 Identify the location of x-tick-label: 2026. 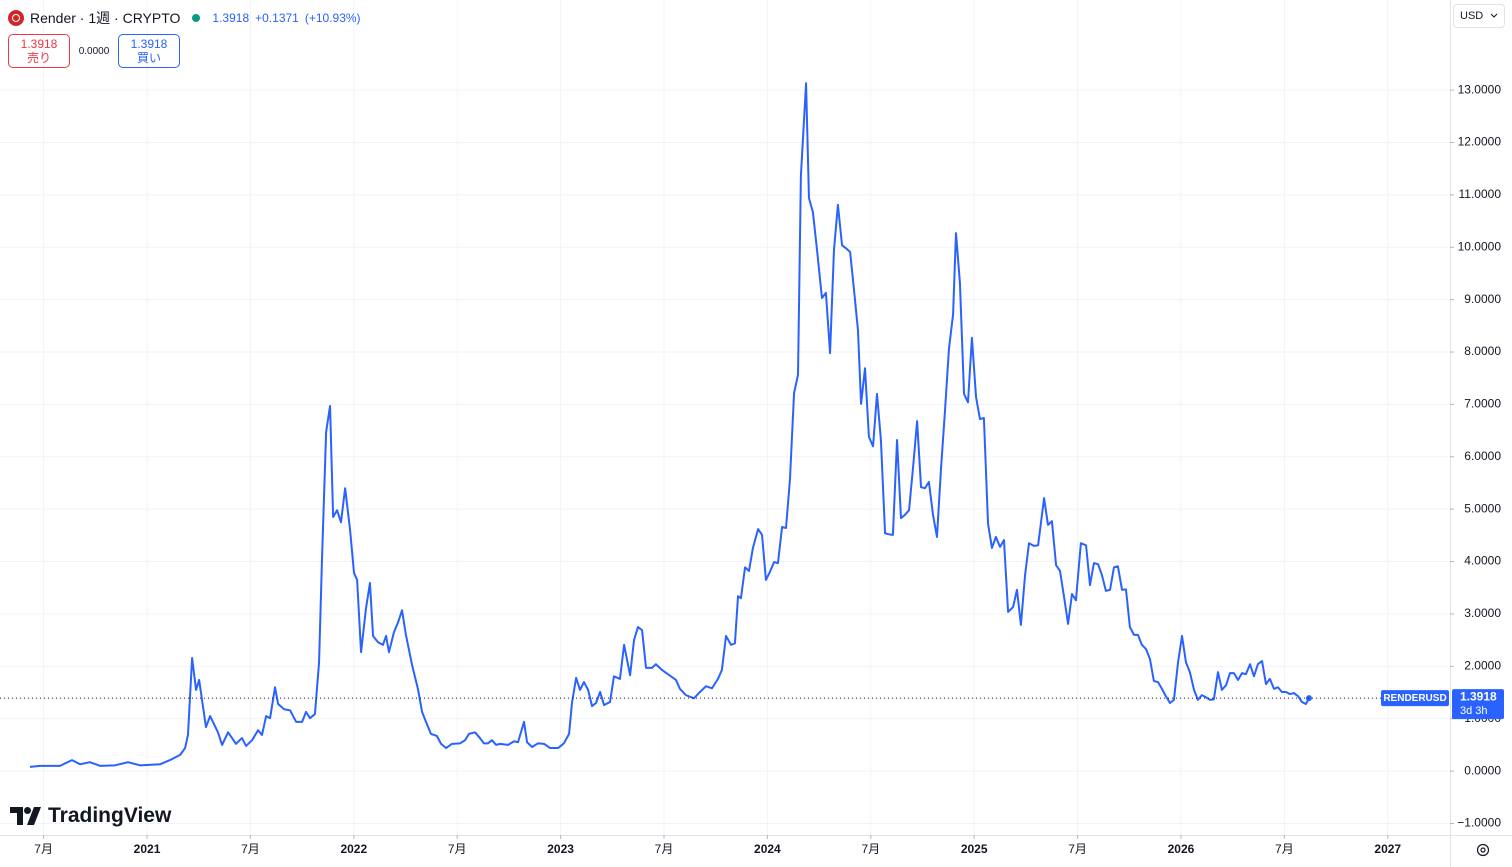
(1181, 849).